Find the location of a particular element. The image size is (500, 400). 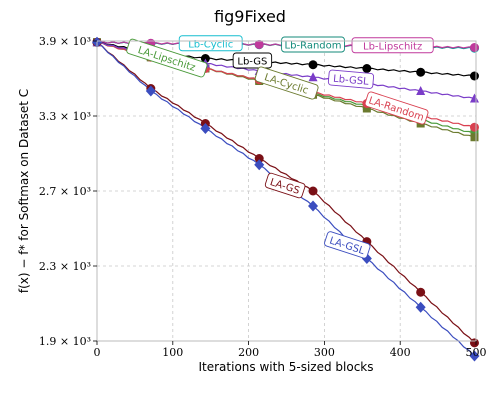

marker-square is located at coordinates (474, 137).